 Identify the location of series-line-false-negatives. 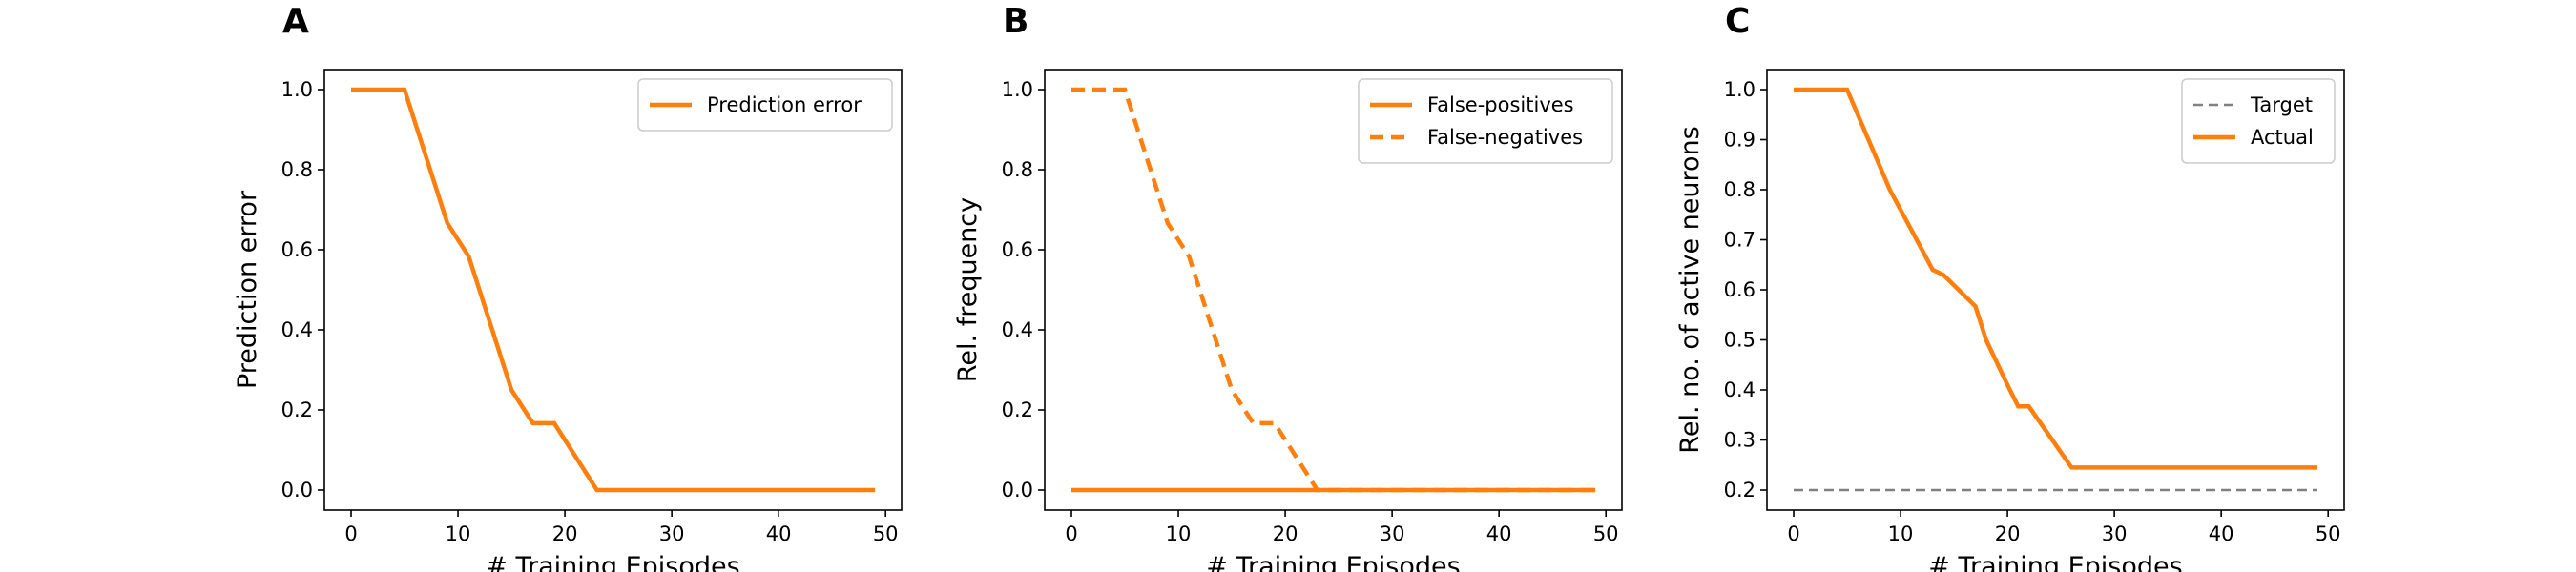
(1333, 290).